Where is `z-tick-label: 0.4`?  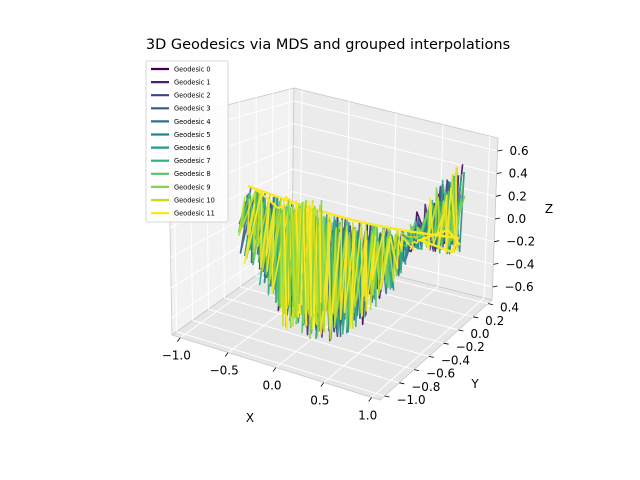
z-tick-label: 0.4 is located at coordinates (518, 174).